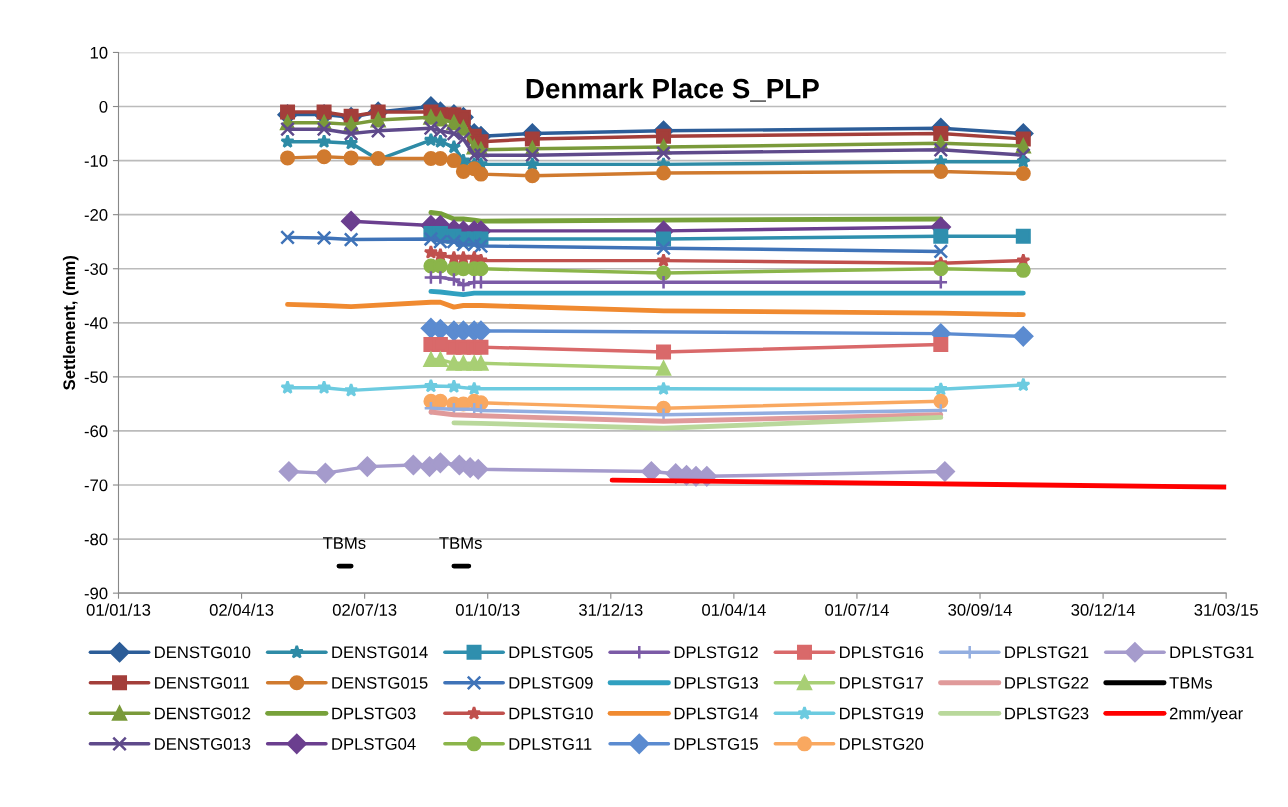 Image resolution: width=1288 pixels, height=807 pixels. What do you see at coordinates (882, 744) in the screenshot?
I see `legend-label: DPLSTG20` at bounding box center [882, 744].